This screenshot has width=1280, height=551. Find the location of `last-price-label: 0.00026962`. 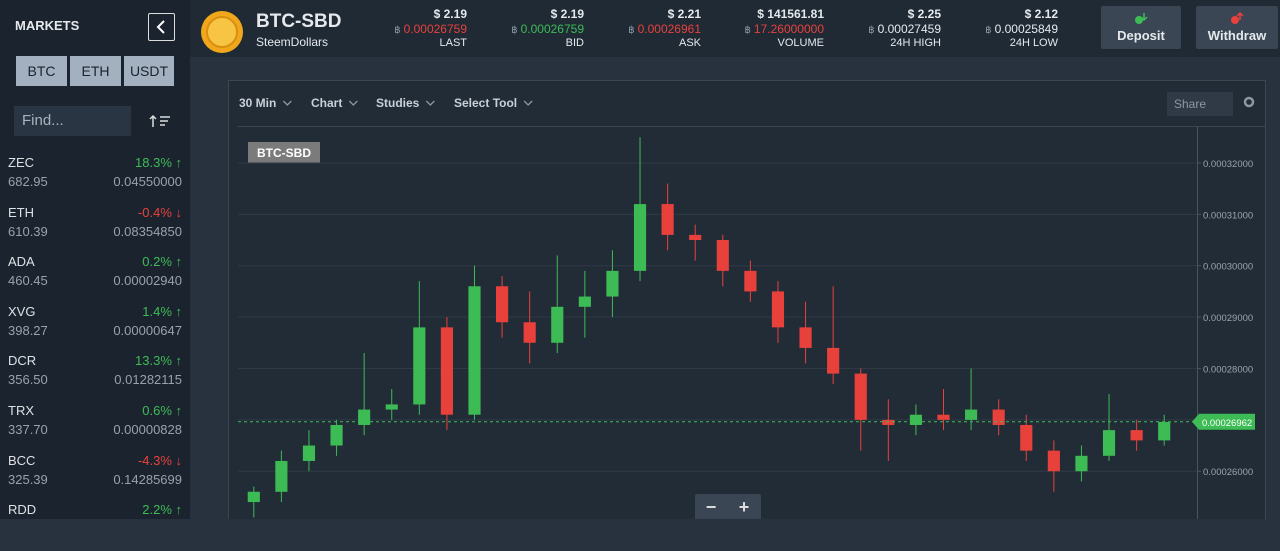

last-price-label: 0.00026962 is located at coordinates (1227, 423).